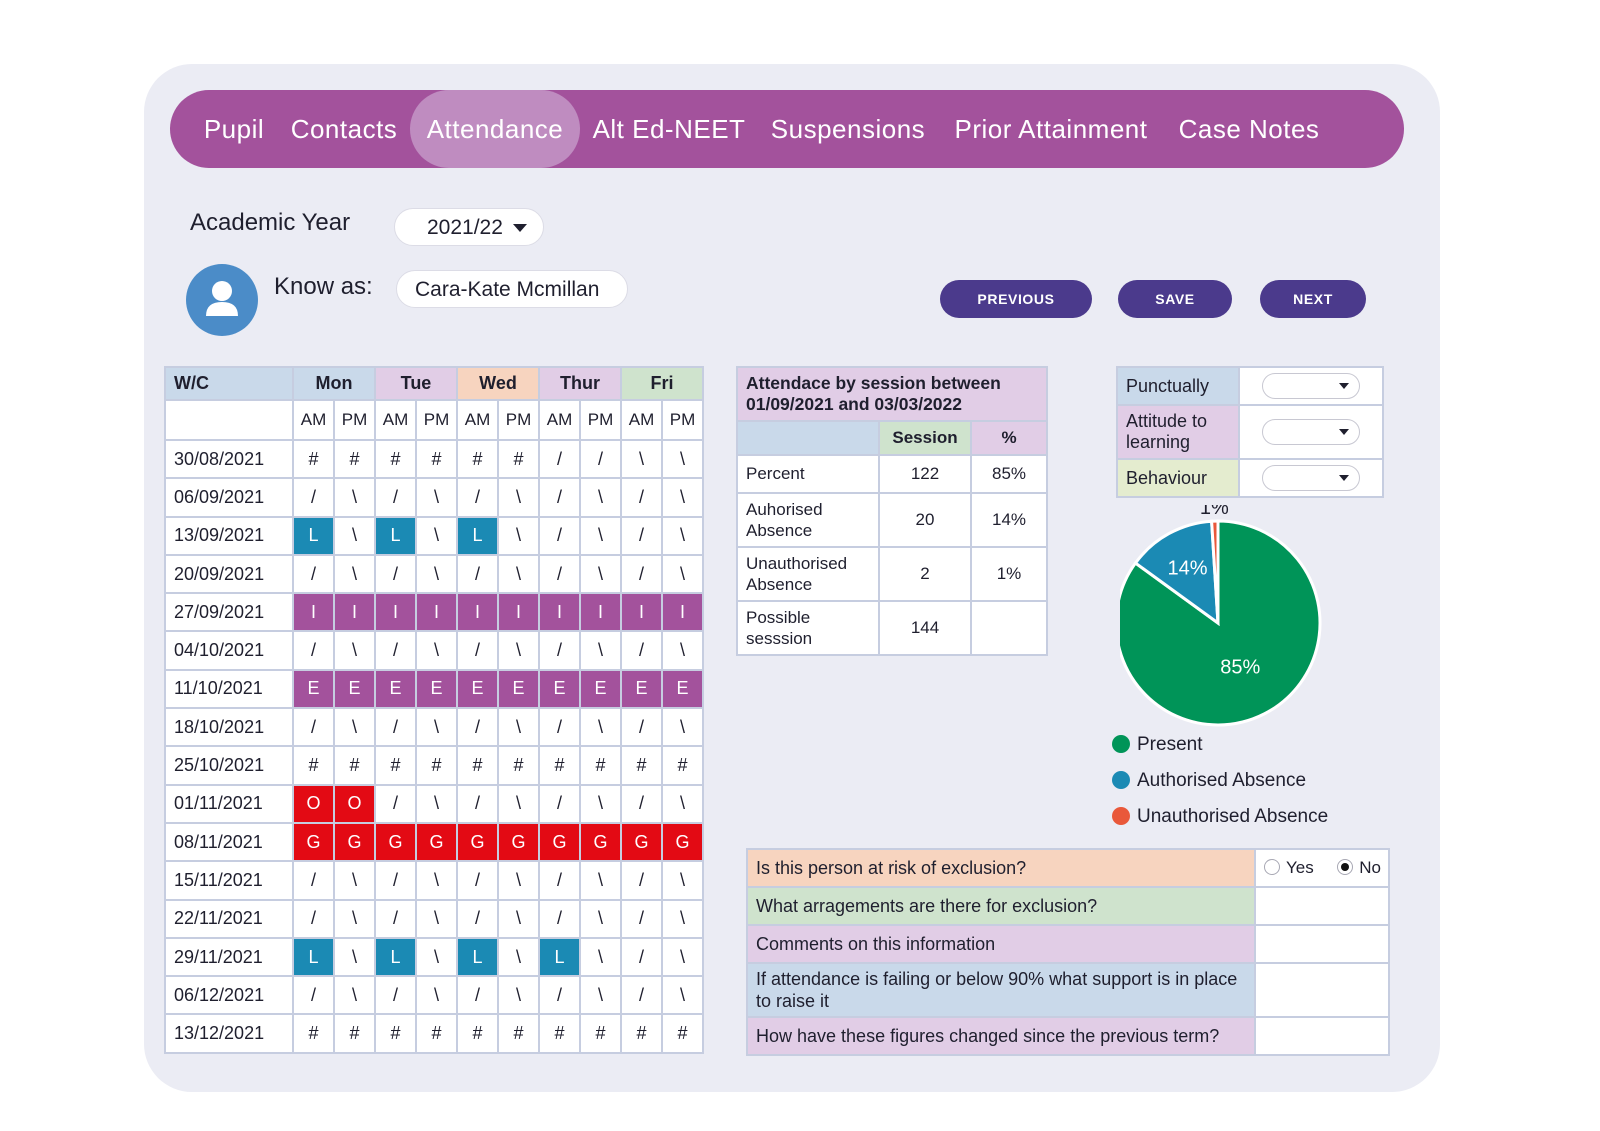  What do you see at coordinates (1311, 478) in the screenshot?
I see `behaviour-select` at bounding box center [1311, 478].